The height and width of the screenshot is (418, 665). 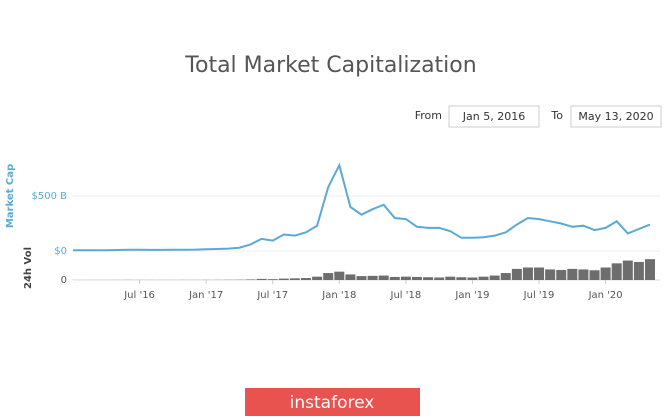 What do you see at coordinates (50, 196) in the screenshot?
I see `y-tick-label: $500 B` at bounding box center [50, 196].